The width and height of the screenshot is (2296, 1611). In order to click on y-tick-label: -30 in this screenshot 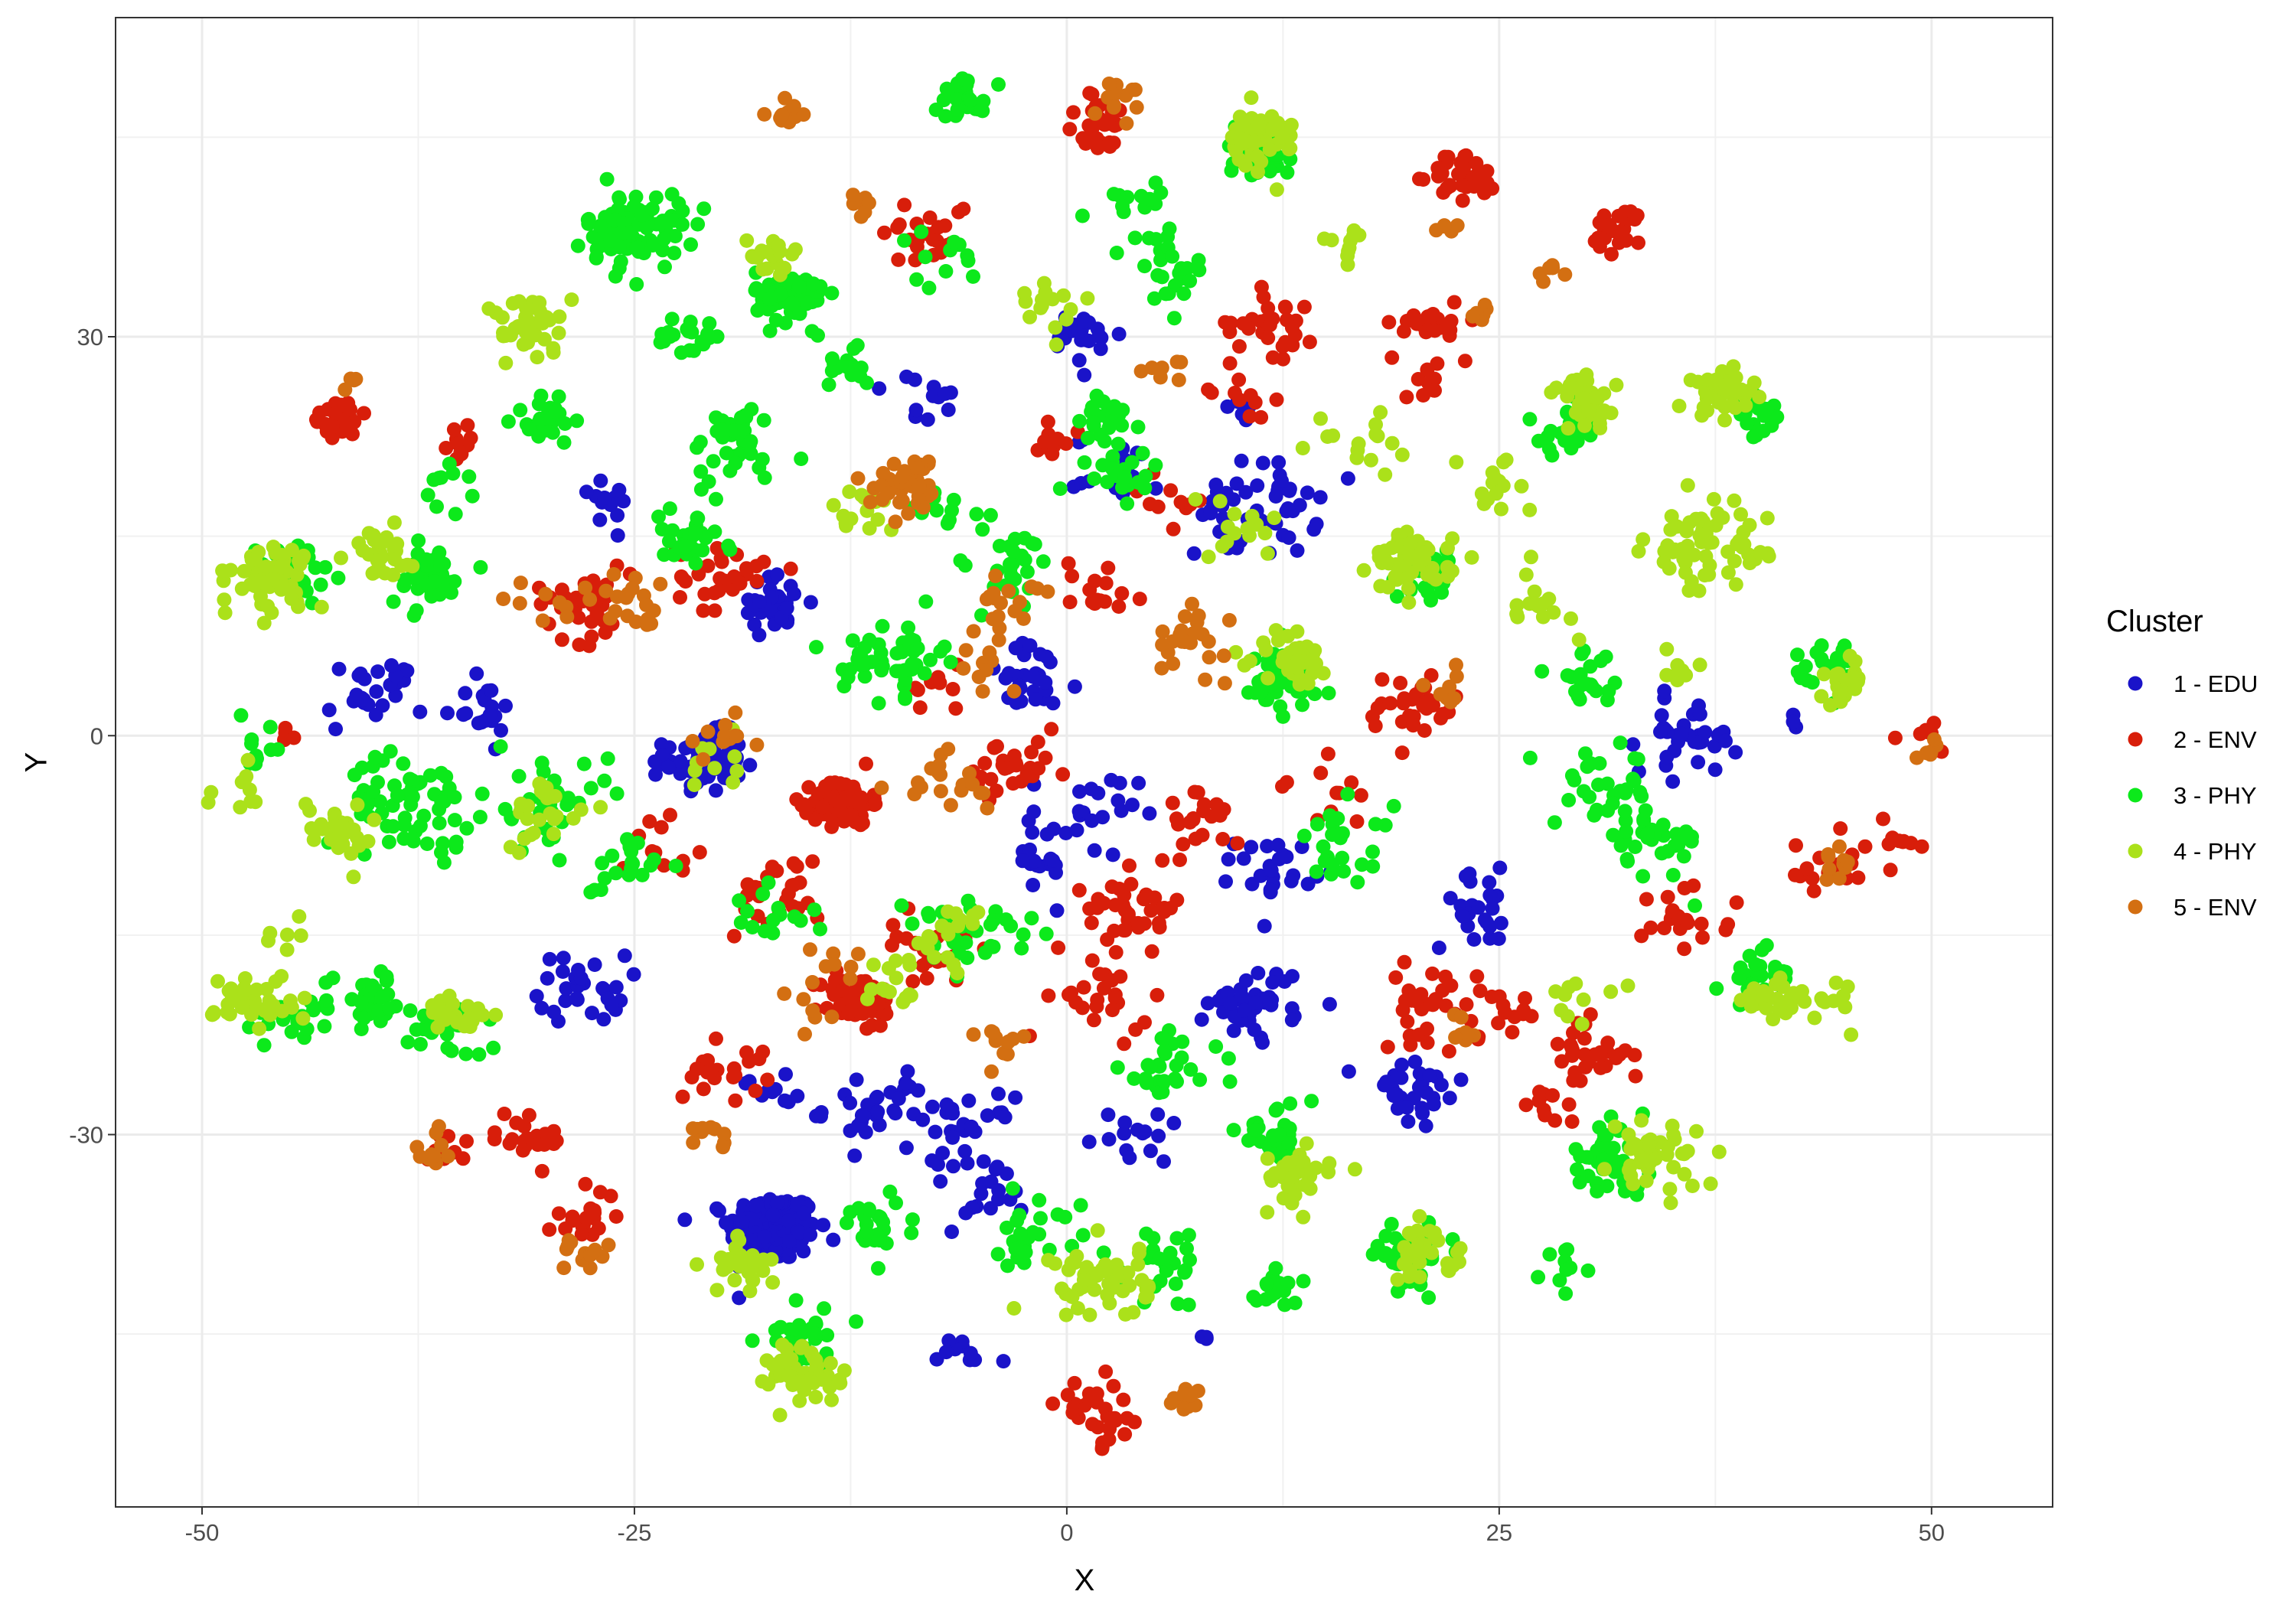, I will do `click(86, 1135)`.